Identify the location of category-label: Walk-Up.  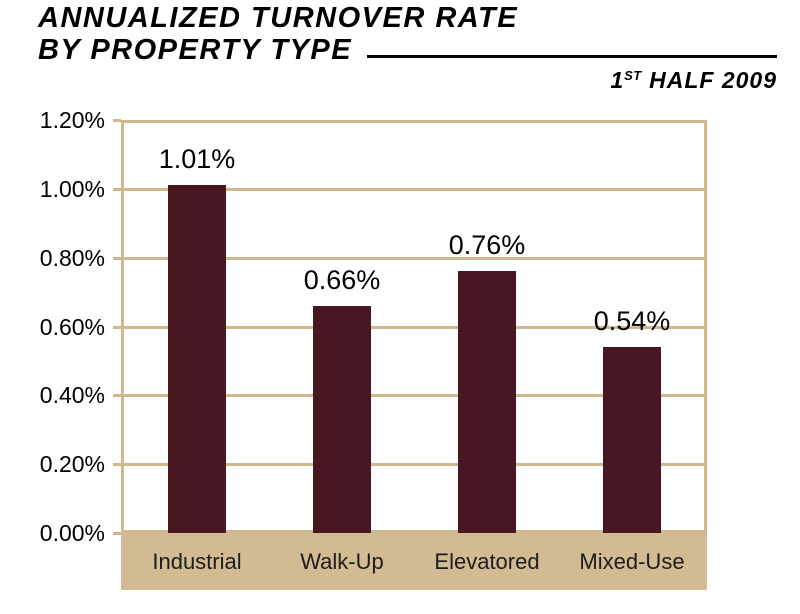
(342, 561).